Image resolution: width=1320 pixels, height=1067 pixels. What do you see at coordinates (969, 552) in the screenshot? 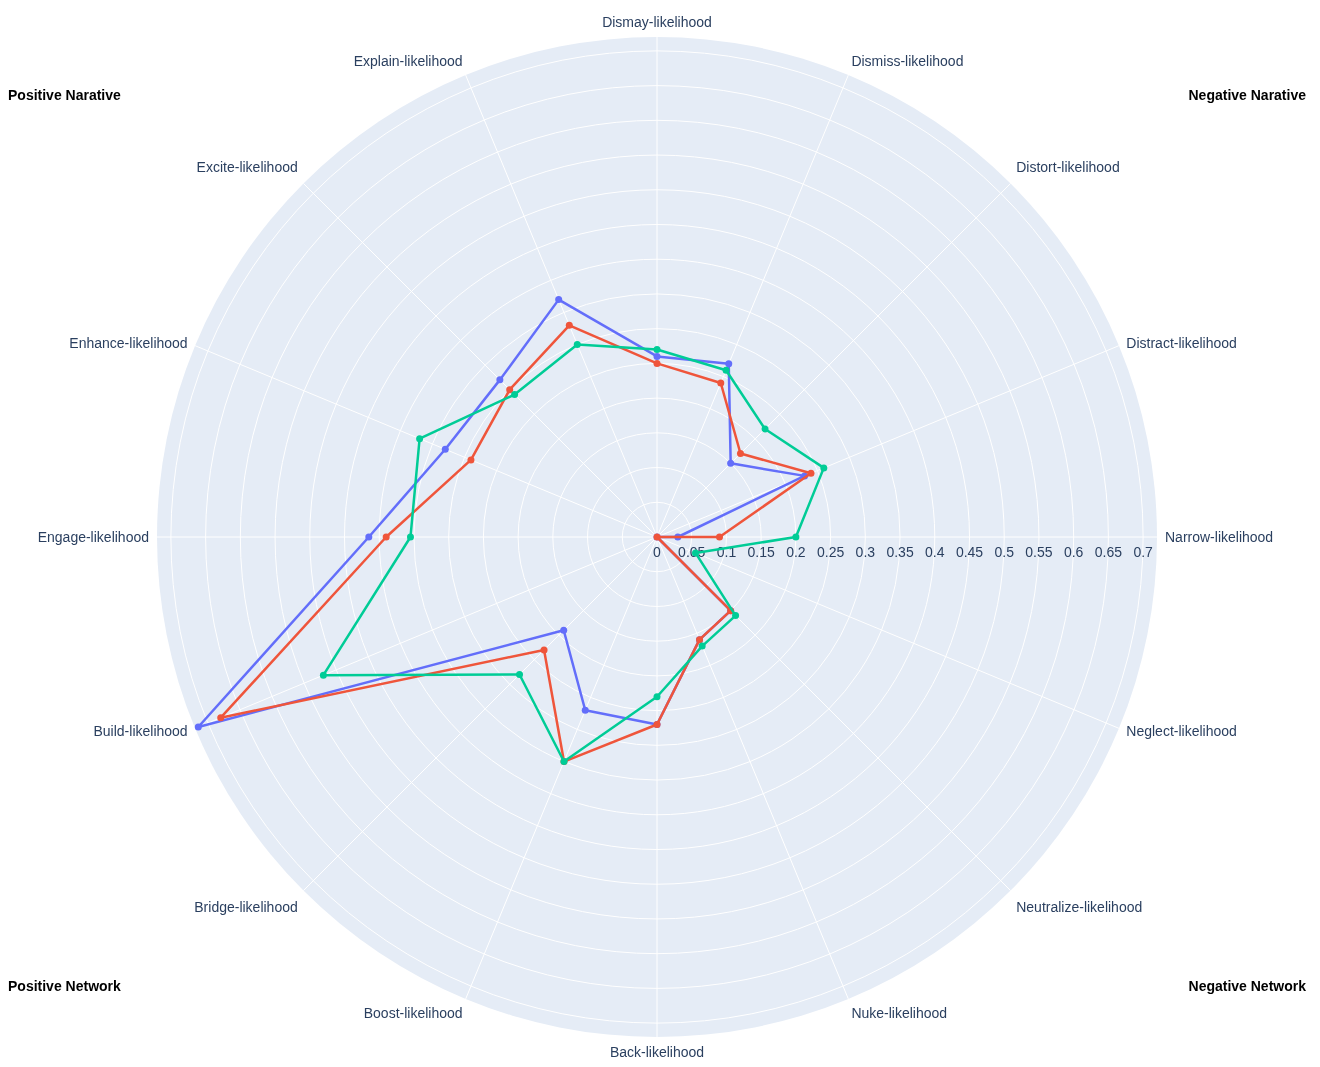
I see `y-tick-label: 0.45` at bounding box center [969, 552].